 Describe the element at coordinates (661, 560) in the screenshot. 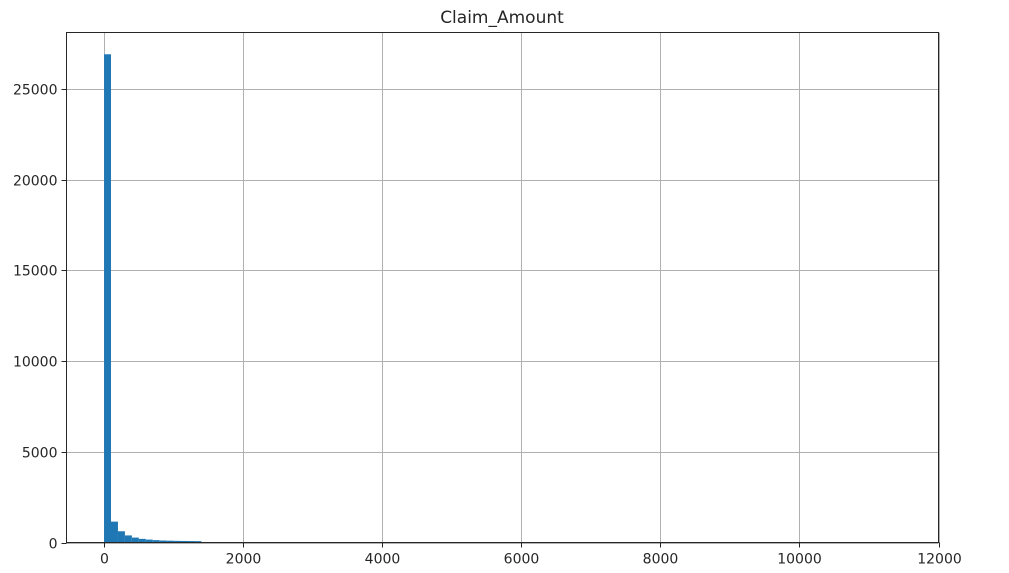

I see `x-tick-label: 8000` at that location.